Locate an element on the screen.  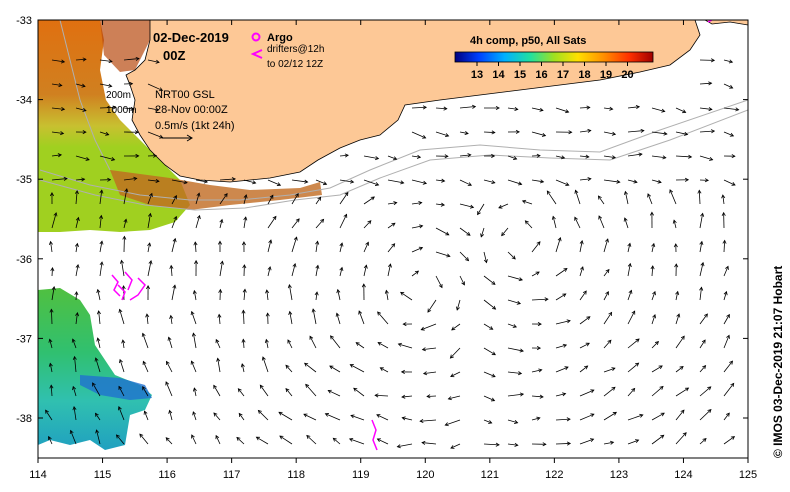
map-date: 02-Dec-2019 is located at coordinates (191, 37).